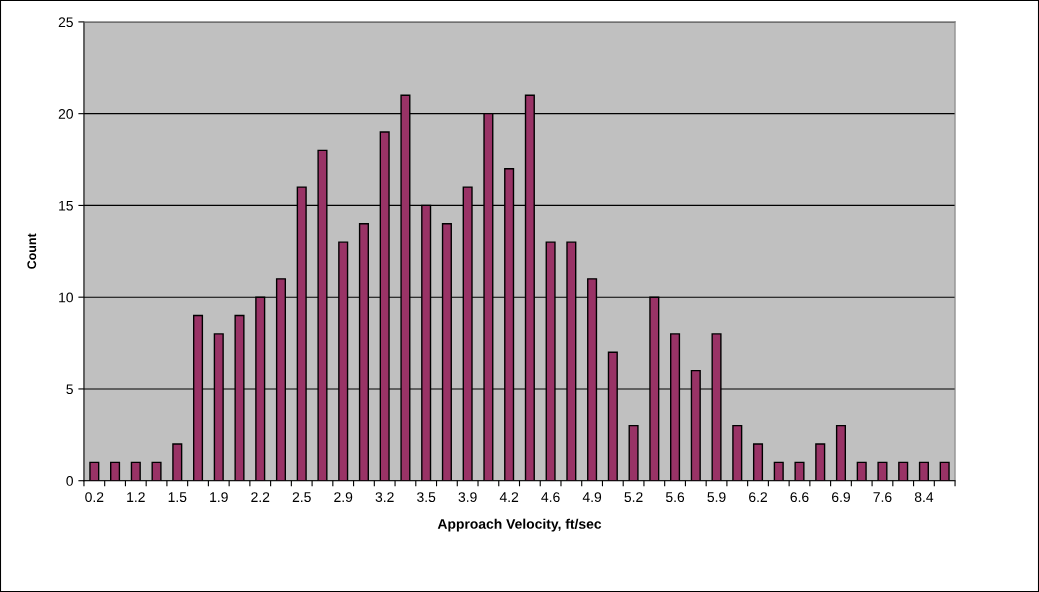  I want to click on y-axis-title: Count, so click(32, 251).